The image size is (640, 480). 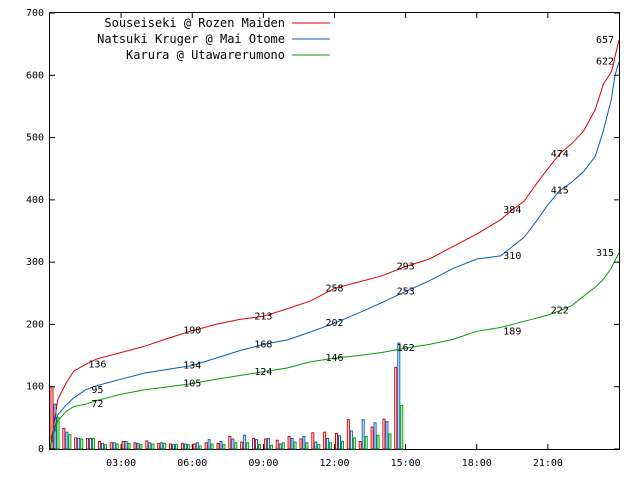 I want to click on x-tick-label: 03:00, so click(x=121, y=463).